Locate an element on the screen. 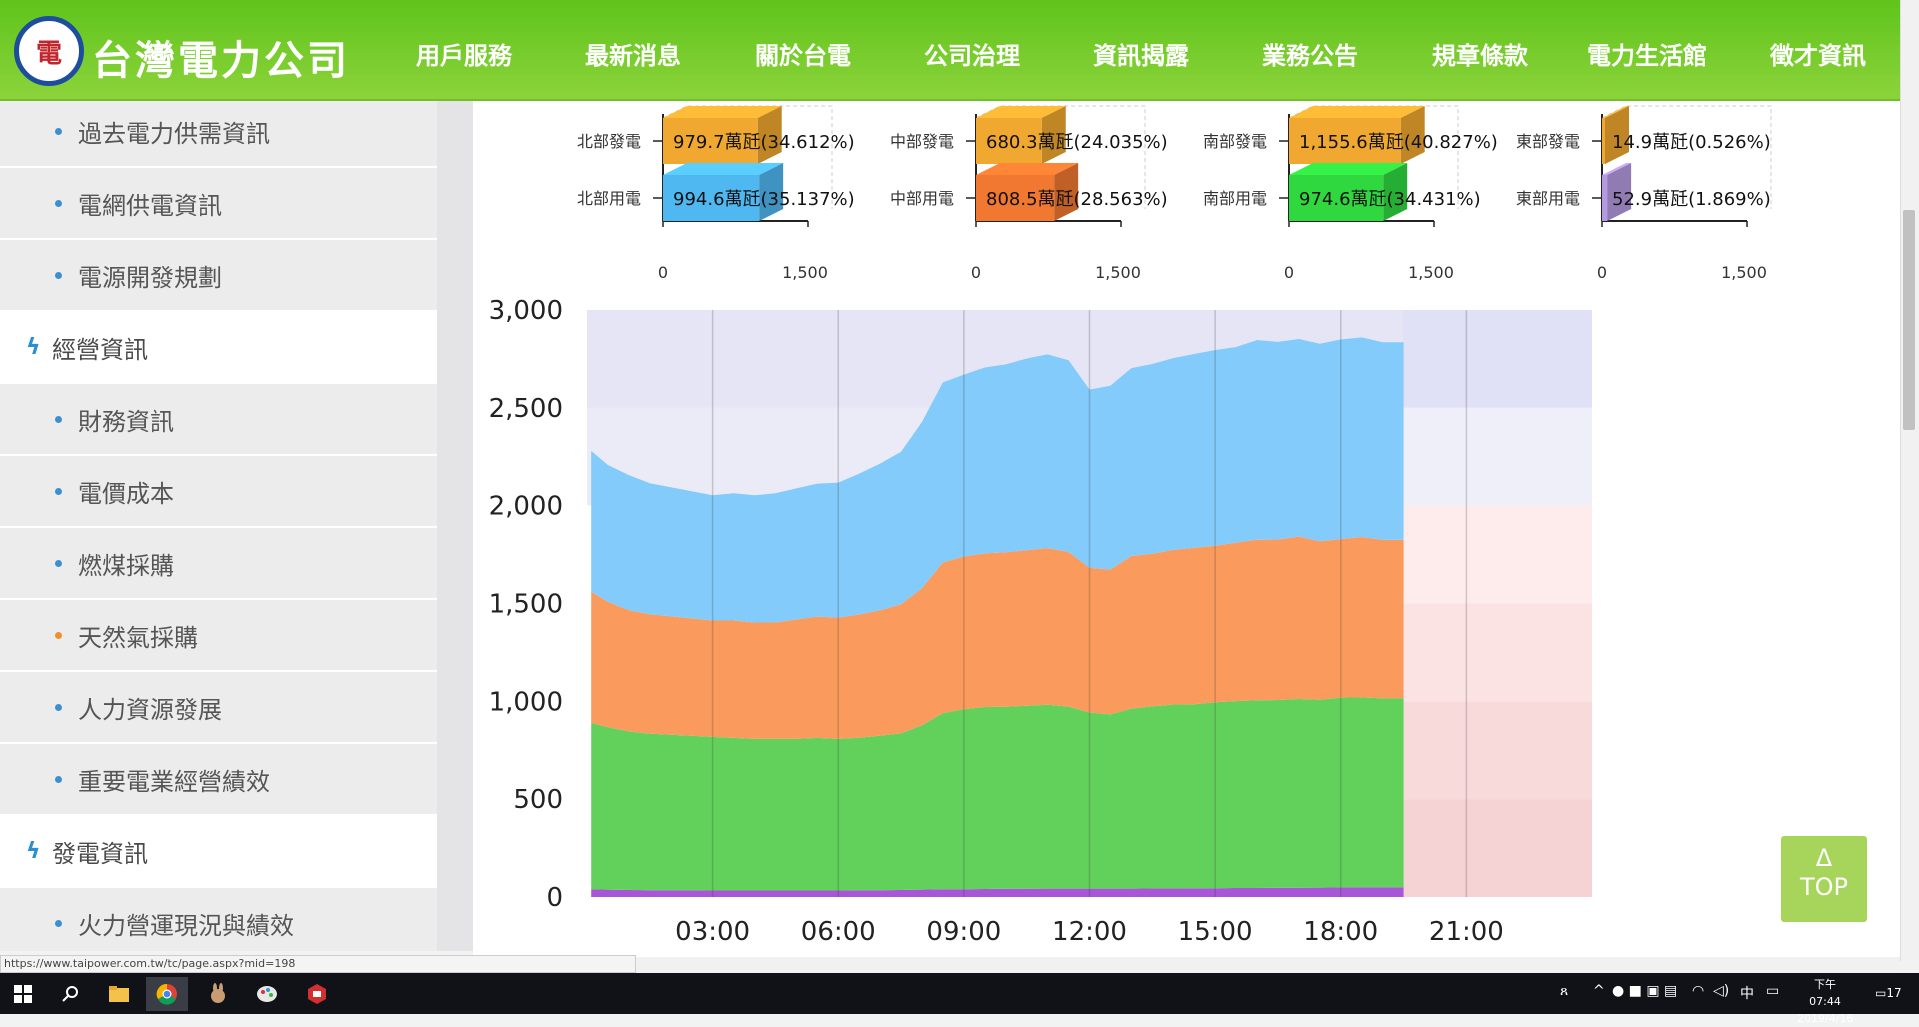  app-red-icon is located at coordinates (317, 994).